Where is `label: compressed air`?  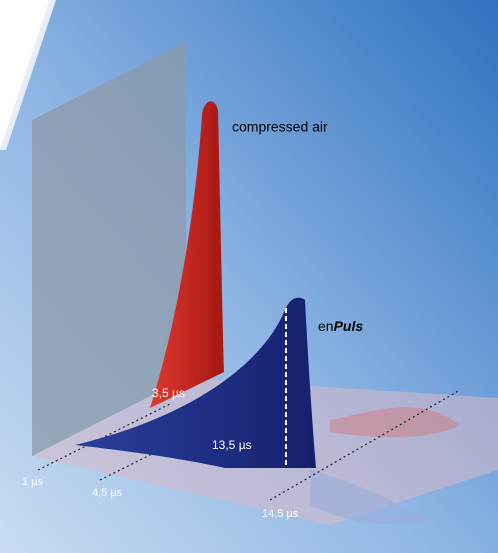
label: compressed air is located at coordinates (280, 127).